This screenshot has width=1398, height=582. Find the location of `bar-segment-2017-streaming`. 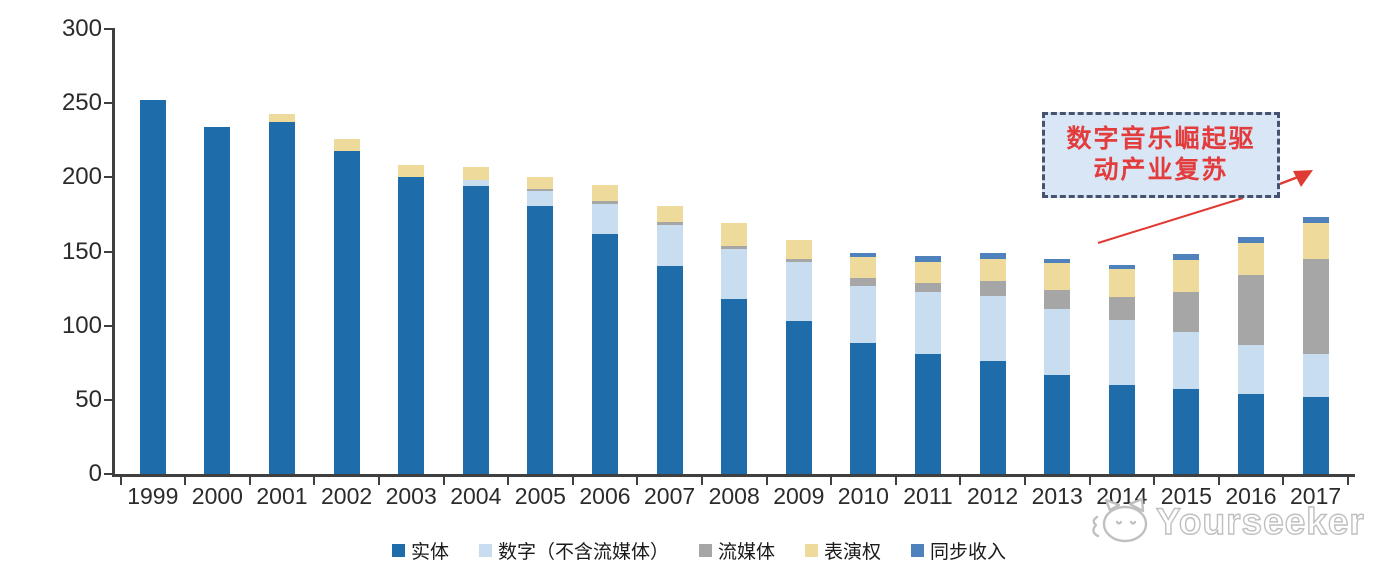

bar-segment-2017-streaming is located at coordinates (1315, 306).